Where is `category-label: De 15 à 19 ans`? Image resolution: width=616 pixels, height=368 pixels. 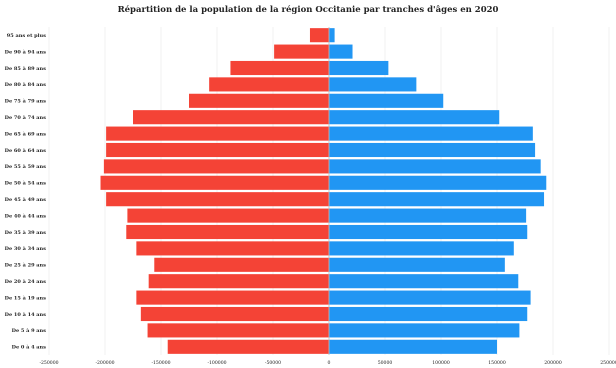
category-label: De 15 à 19 ans is located at coordinates (26, 297).